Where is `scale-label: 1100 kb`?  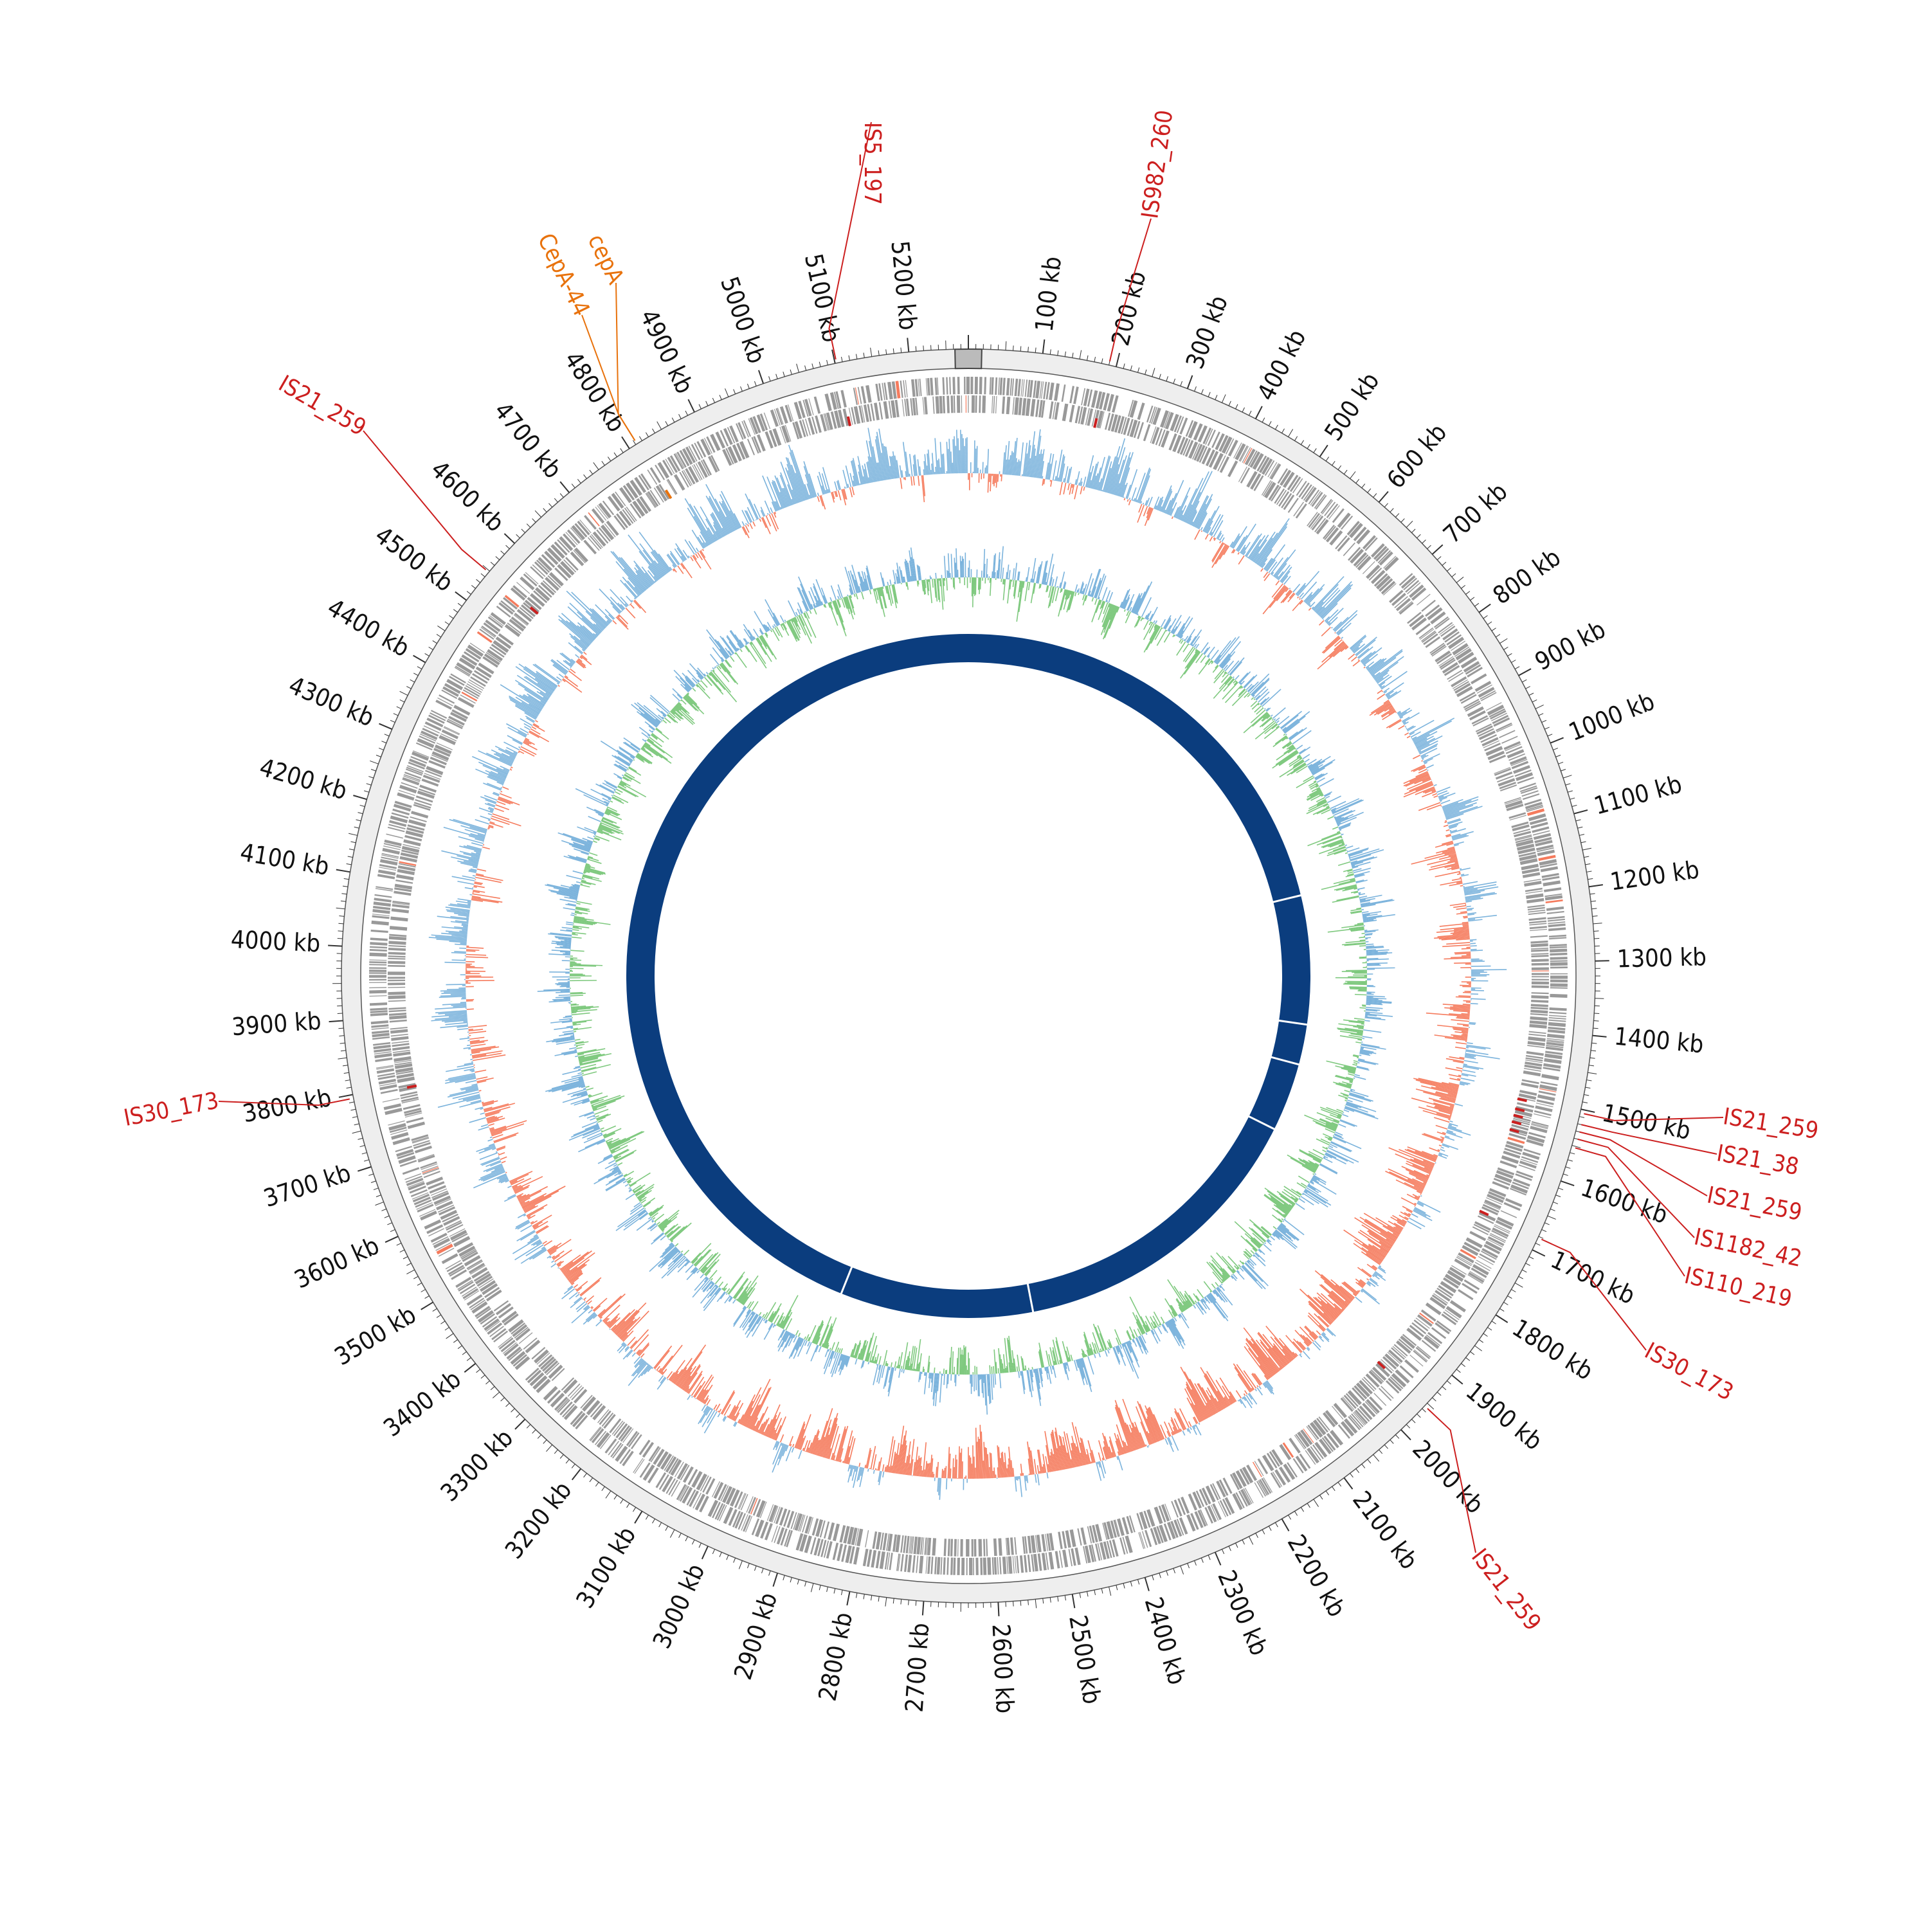 scale-label: 1100 kb is located at coordinates (1638, 795).